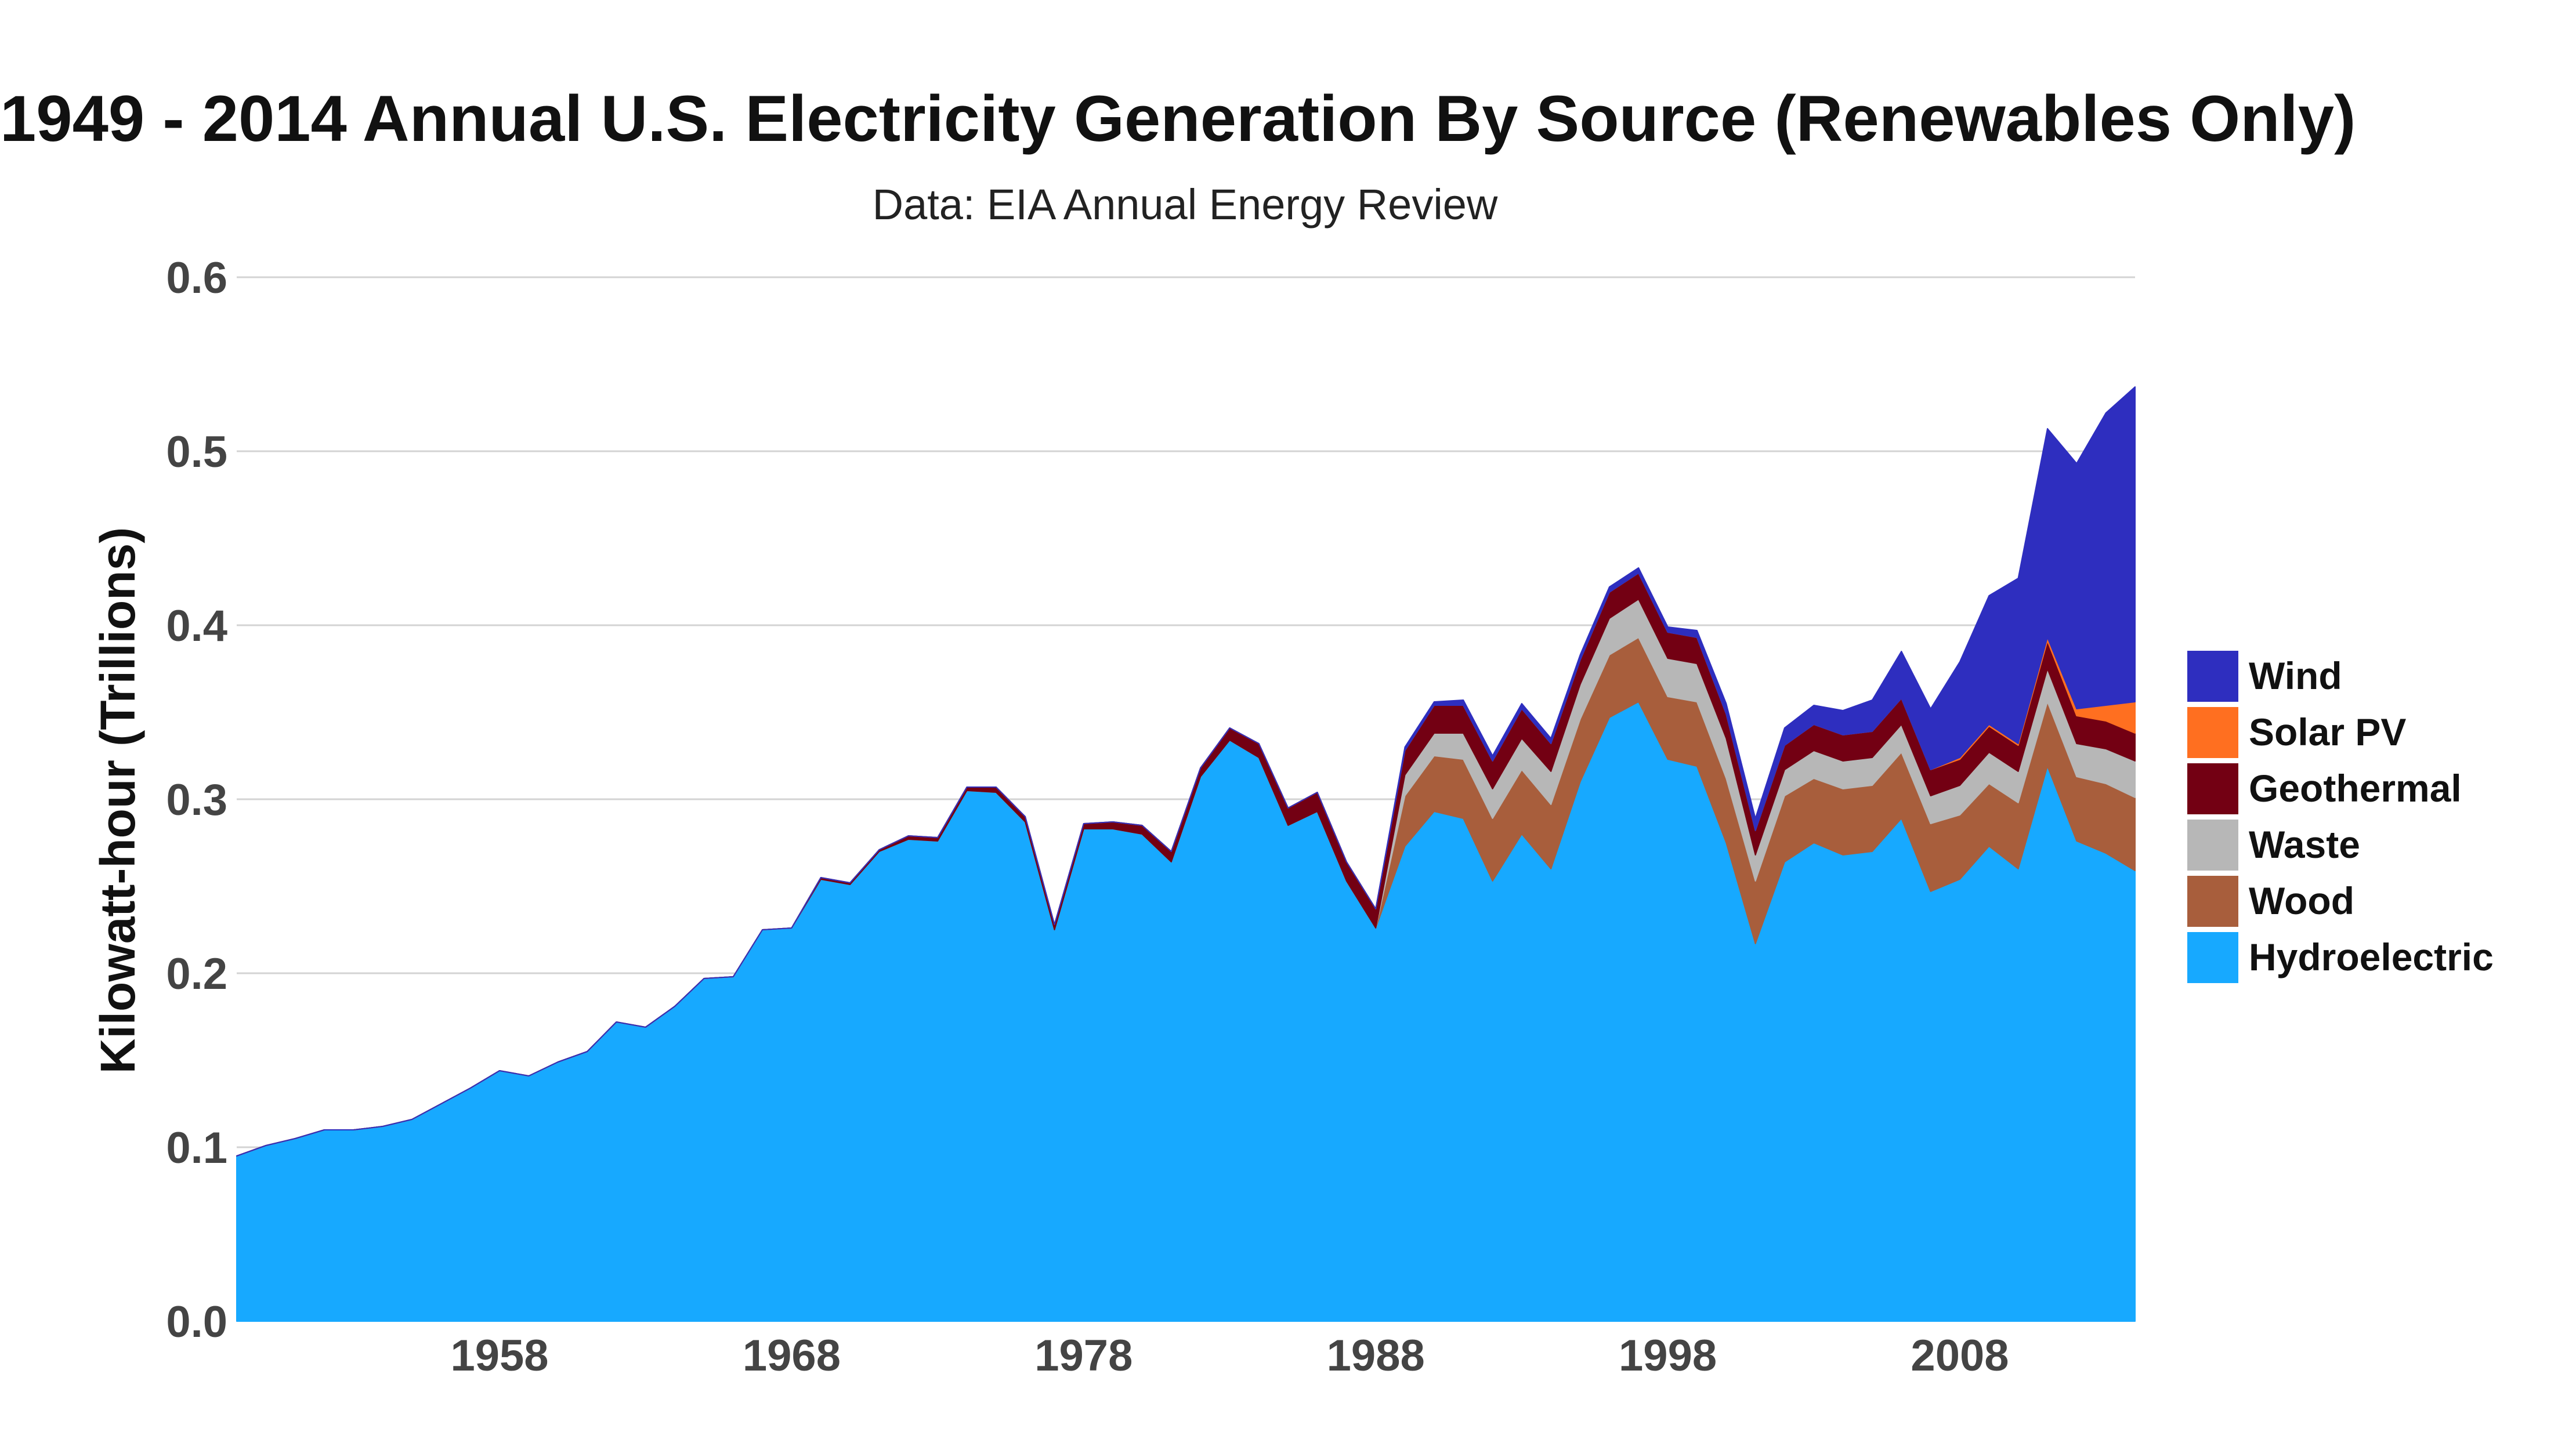 The width and height of the screenshot is (2576, 1450). Describe the element at coordinates (1185, 204) in the screenshot. I see `chart-subtitle: Data: EIA Annual Energy Review` at that location.